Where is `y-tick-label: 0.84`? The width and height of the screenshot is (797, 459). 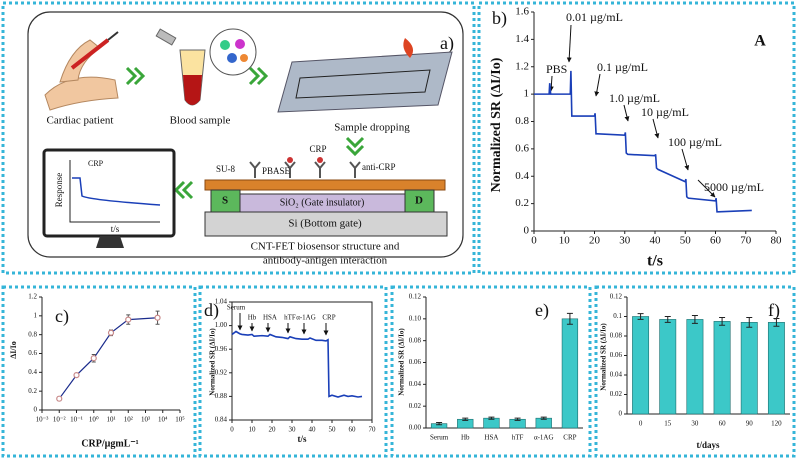 y-tick-label: 0.84 is located at coordinates (221, 420).